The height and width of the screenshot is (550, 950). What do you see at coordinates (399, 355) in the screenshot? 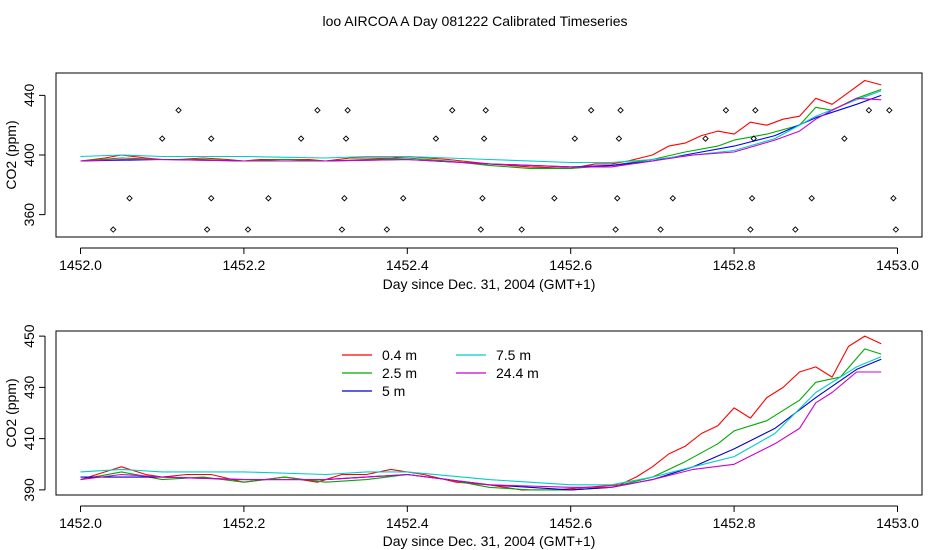
I see `legend-label: 0.4 m` at bounding box center [399, 355].